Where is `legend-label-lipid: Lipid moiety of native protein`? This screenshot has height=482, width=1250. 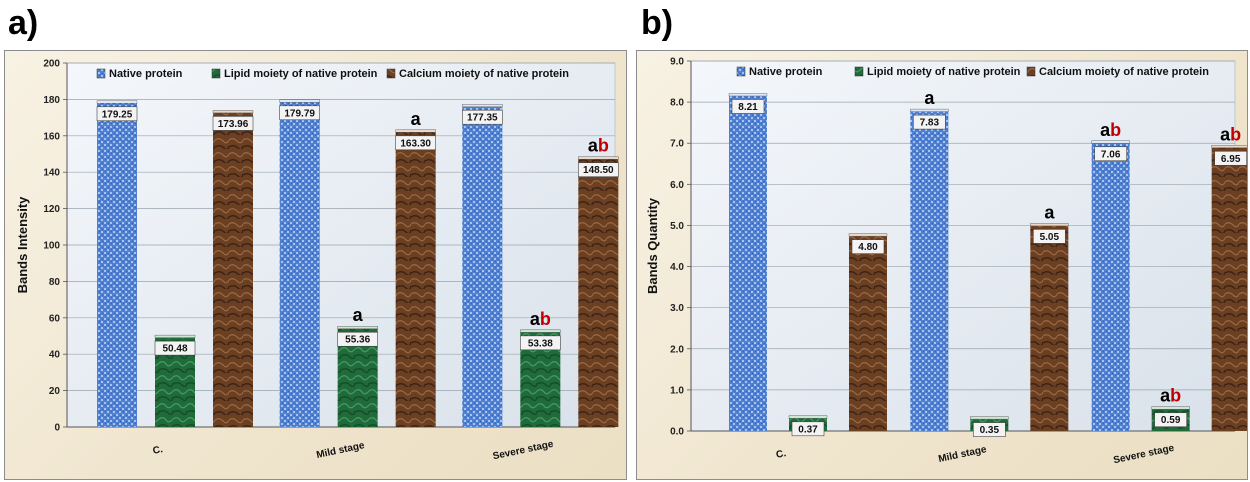
legend-label-lipid: Lipid moiety of native protein is located at coordinates (301, 74).